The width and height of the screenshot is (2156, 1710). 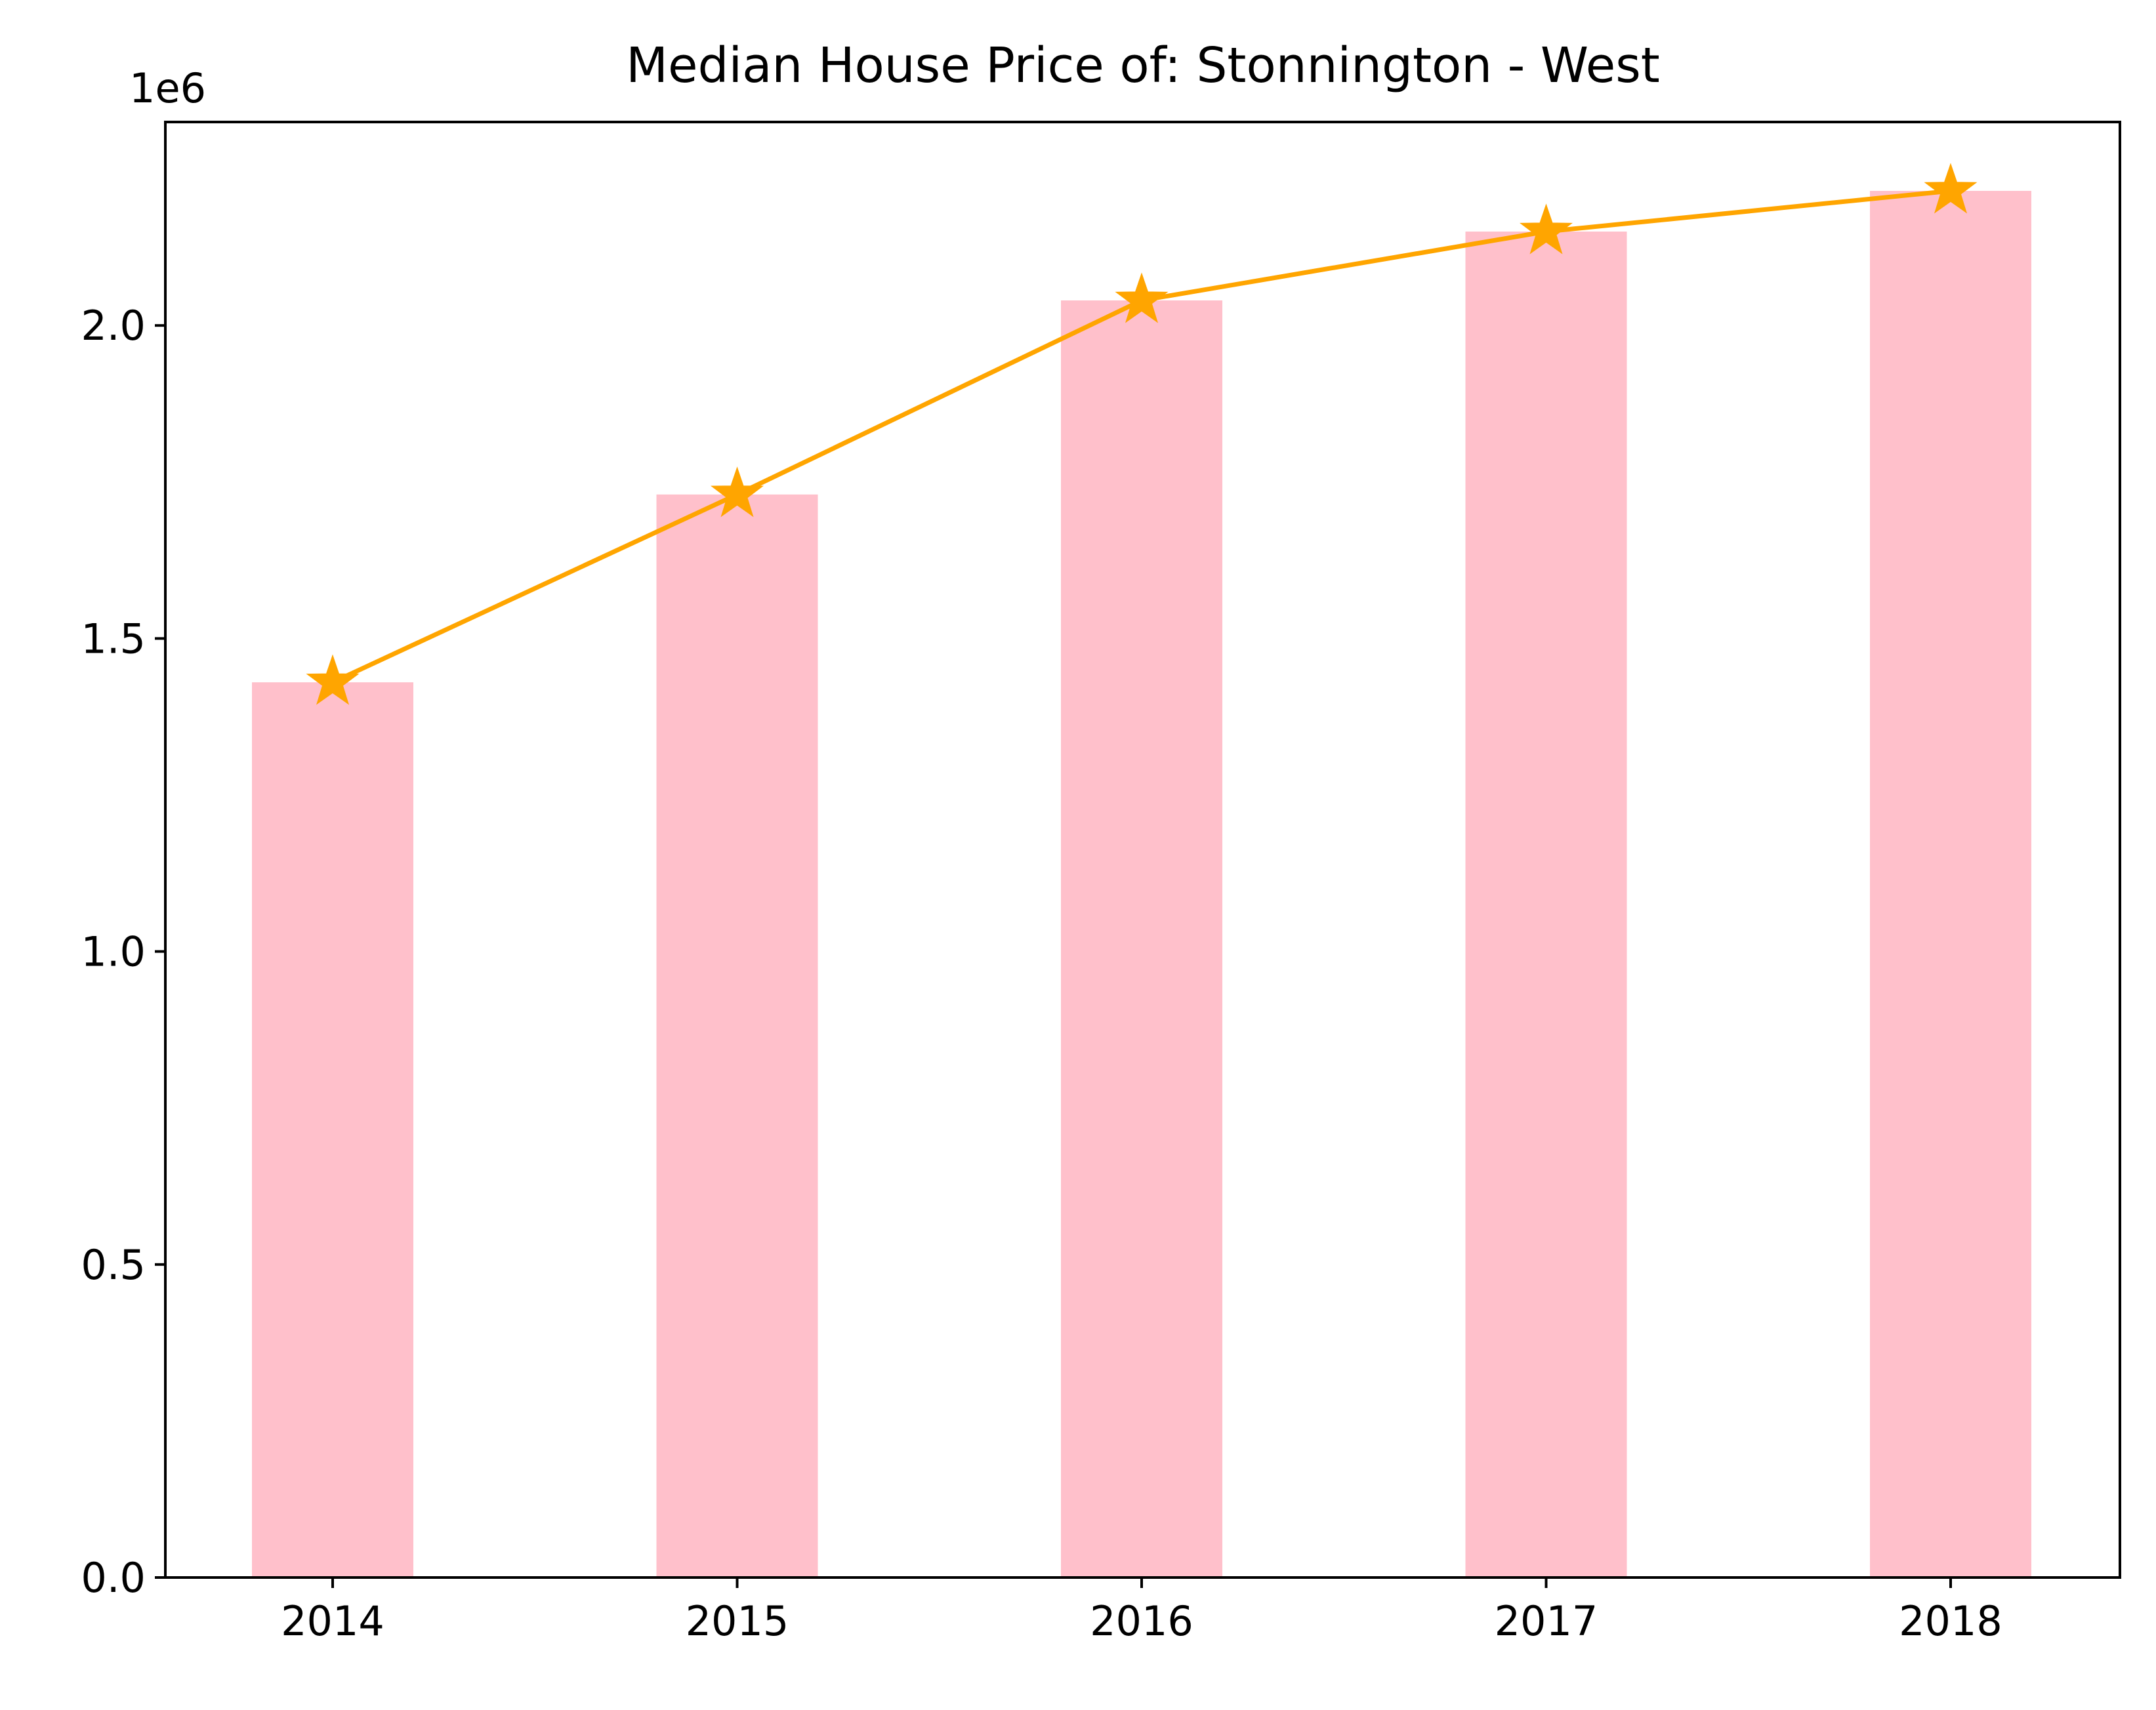 I want to click on star-marker-2017, so click(x=1546, y=228).